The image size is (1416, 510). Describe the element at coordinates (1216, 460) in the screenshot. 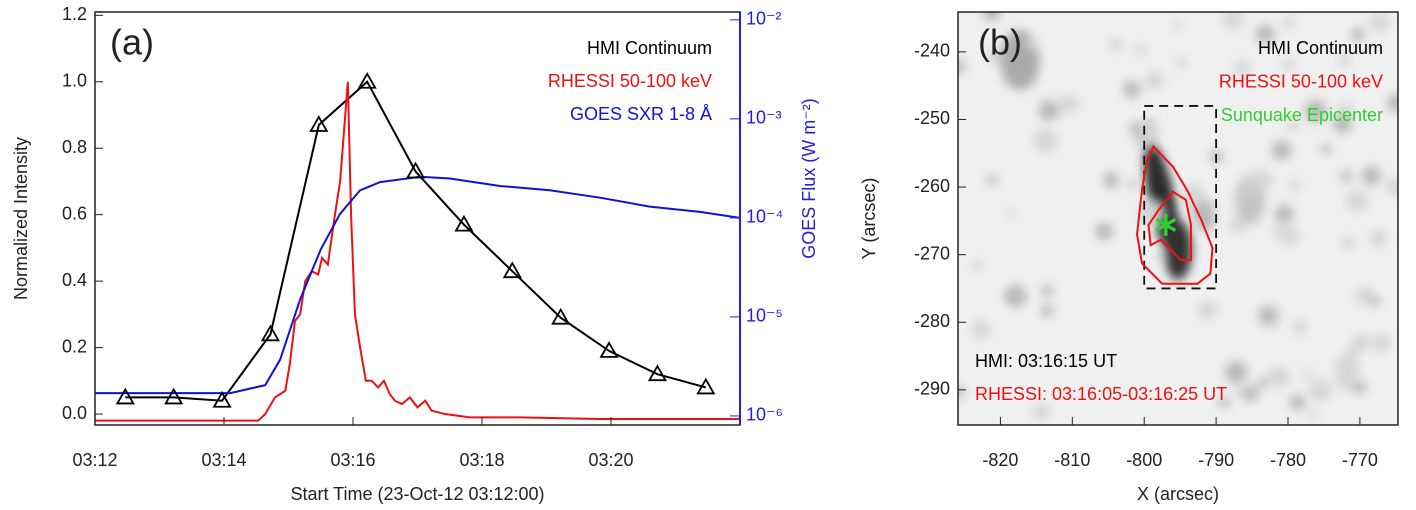

I see `x-tick-label: -790` at that location.